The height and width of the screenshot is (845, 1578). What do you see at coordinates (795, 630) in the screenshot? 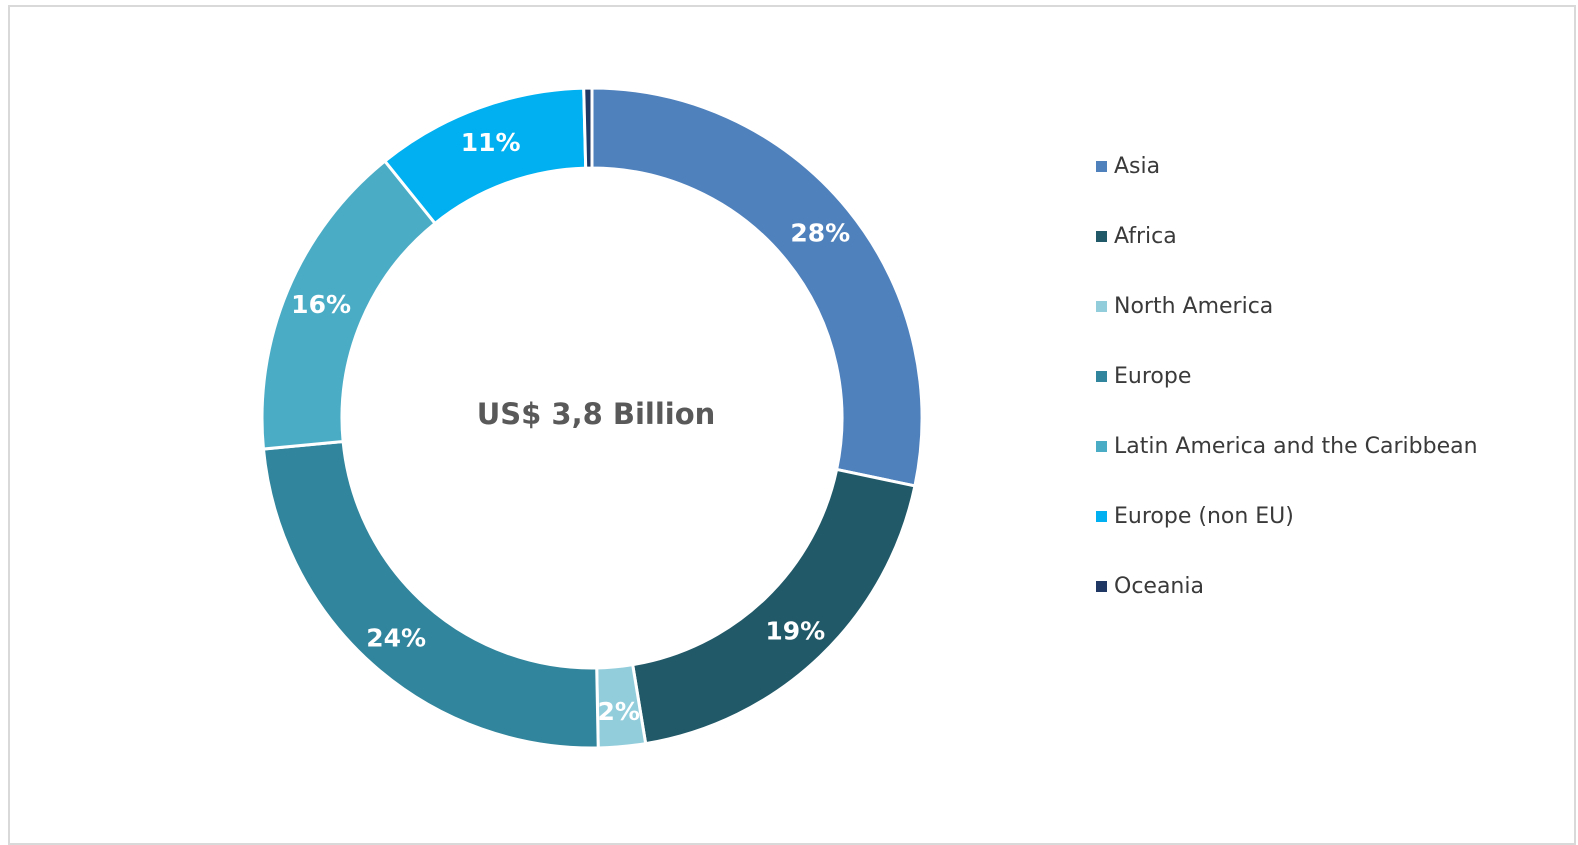
I see `slice-label-africa: 19%` at bounding box center [795, 630].